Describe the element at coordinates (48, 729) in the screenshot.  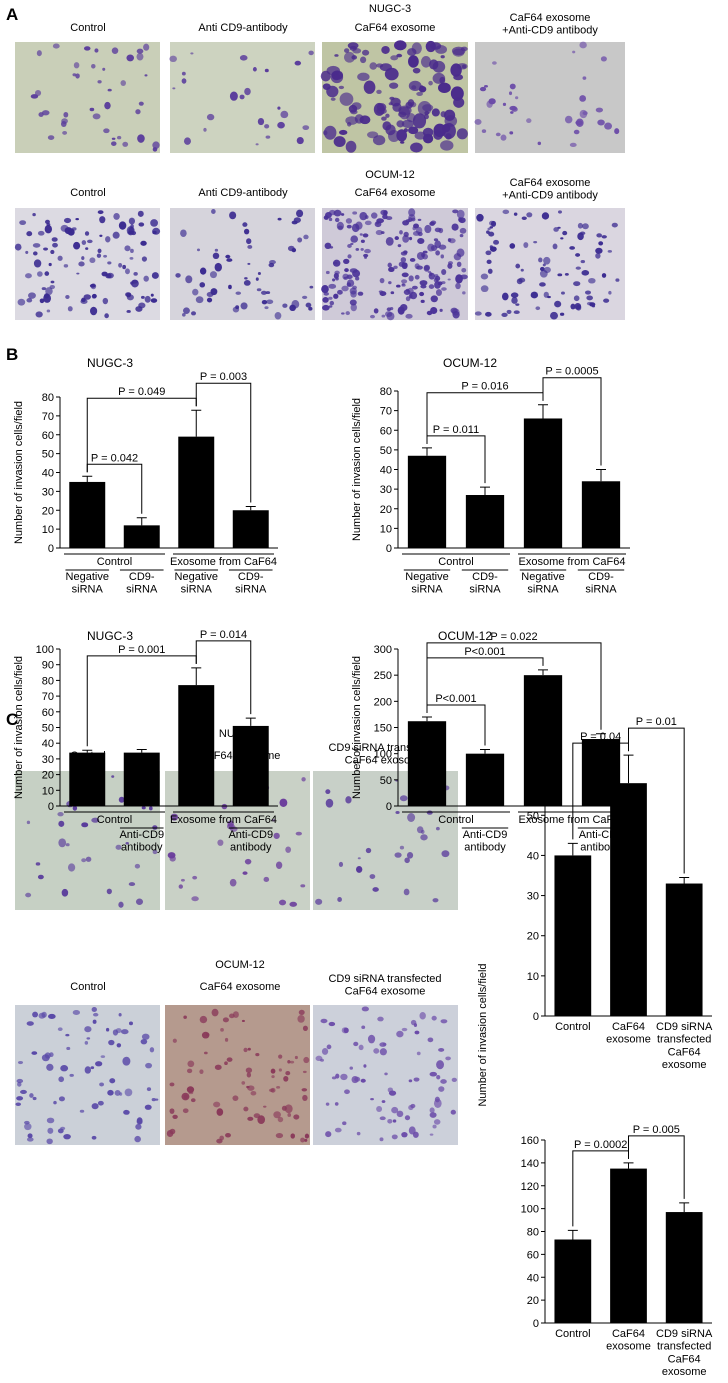
I see `y-tick-label: 50` at that location.